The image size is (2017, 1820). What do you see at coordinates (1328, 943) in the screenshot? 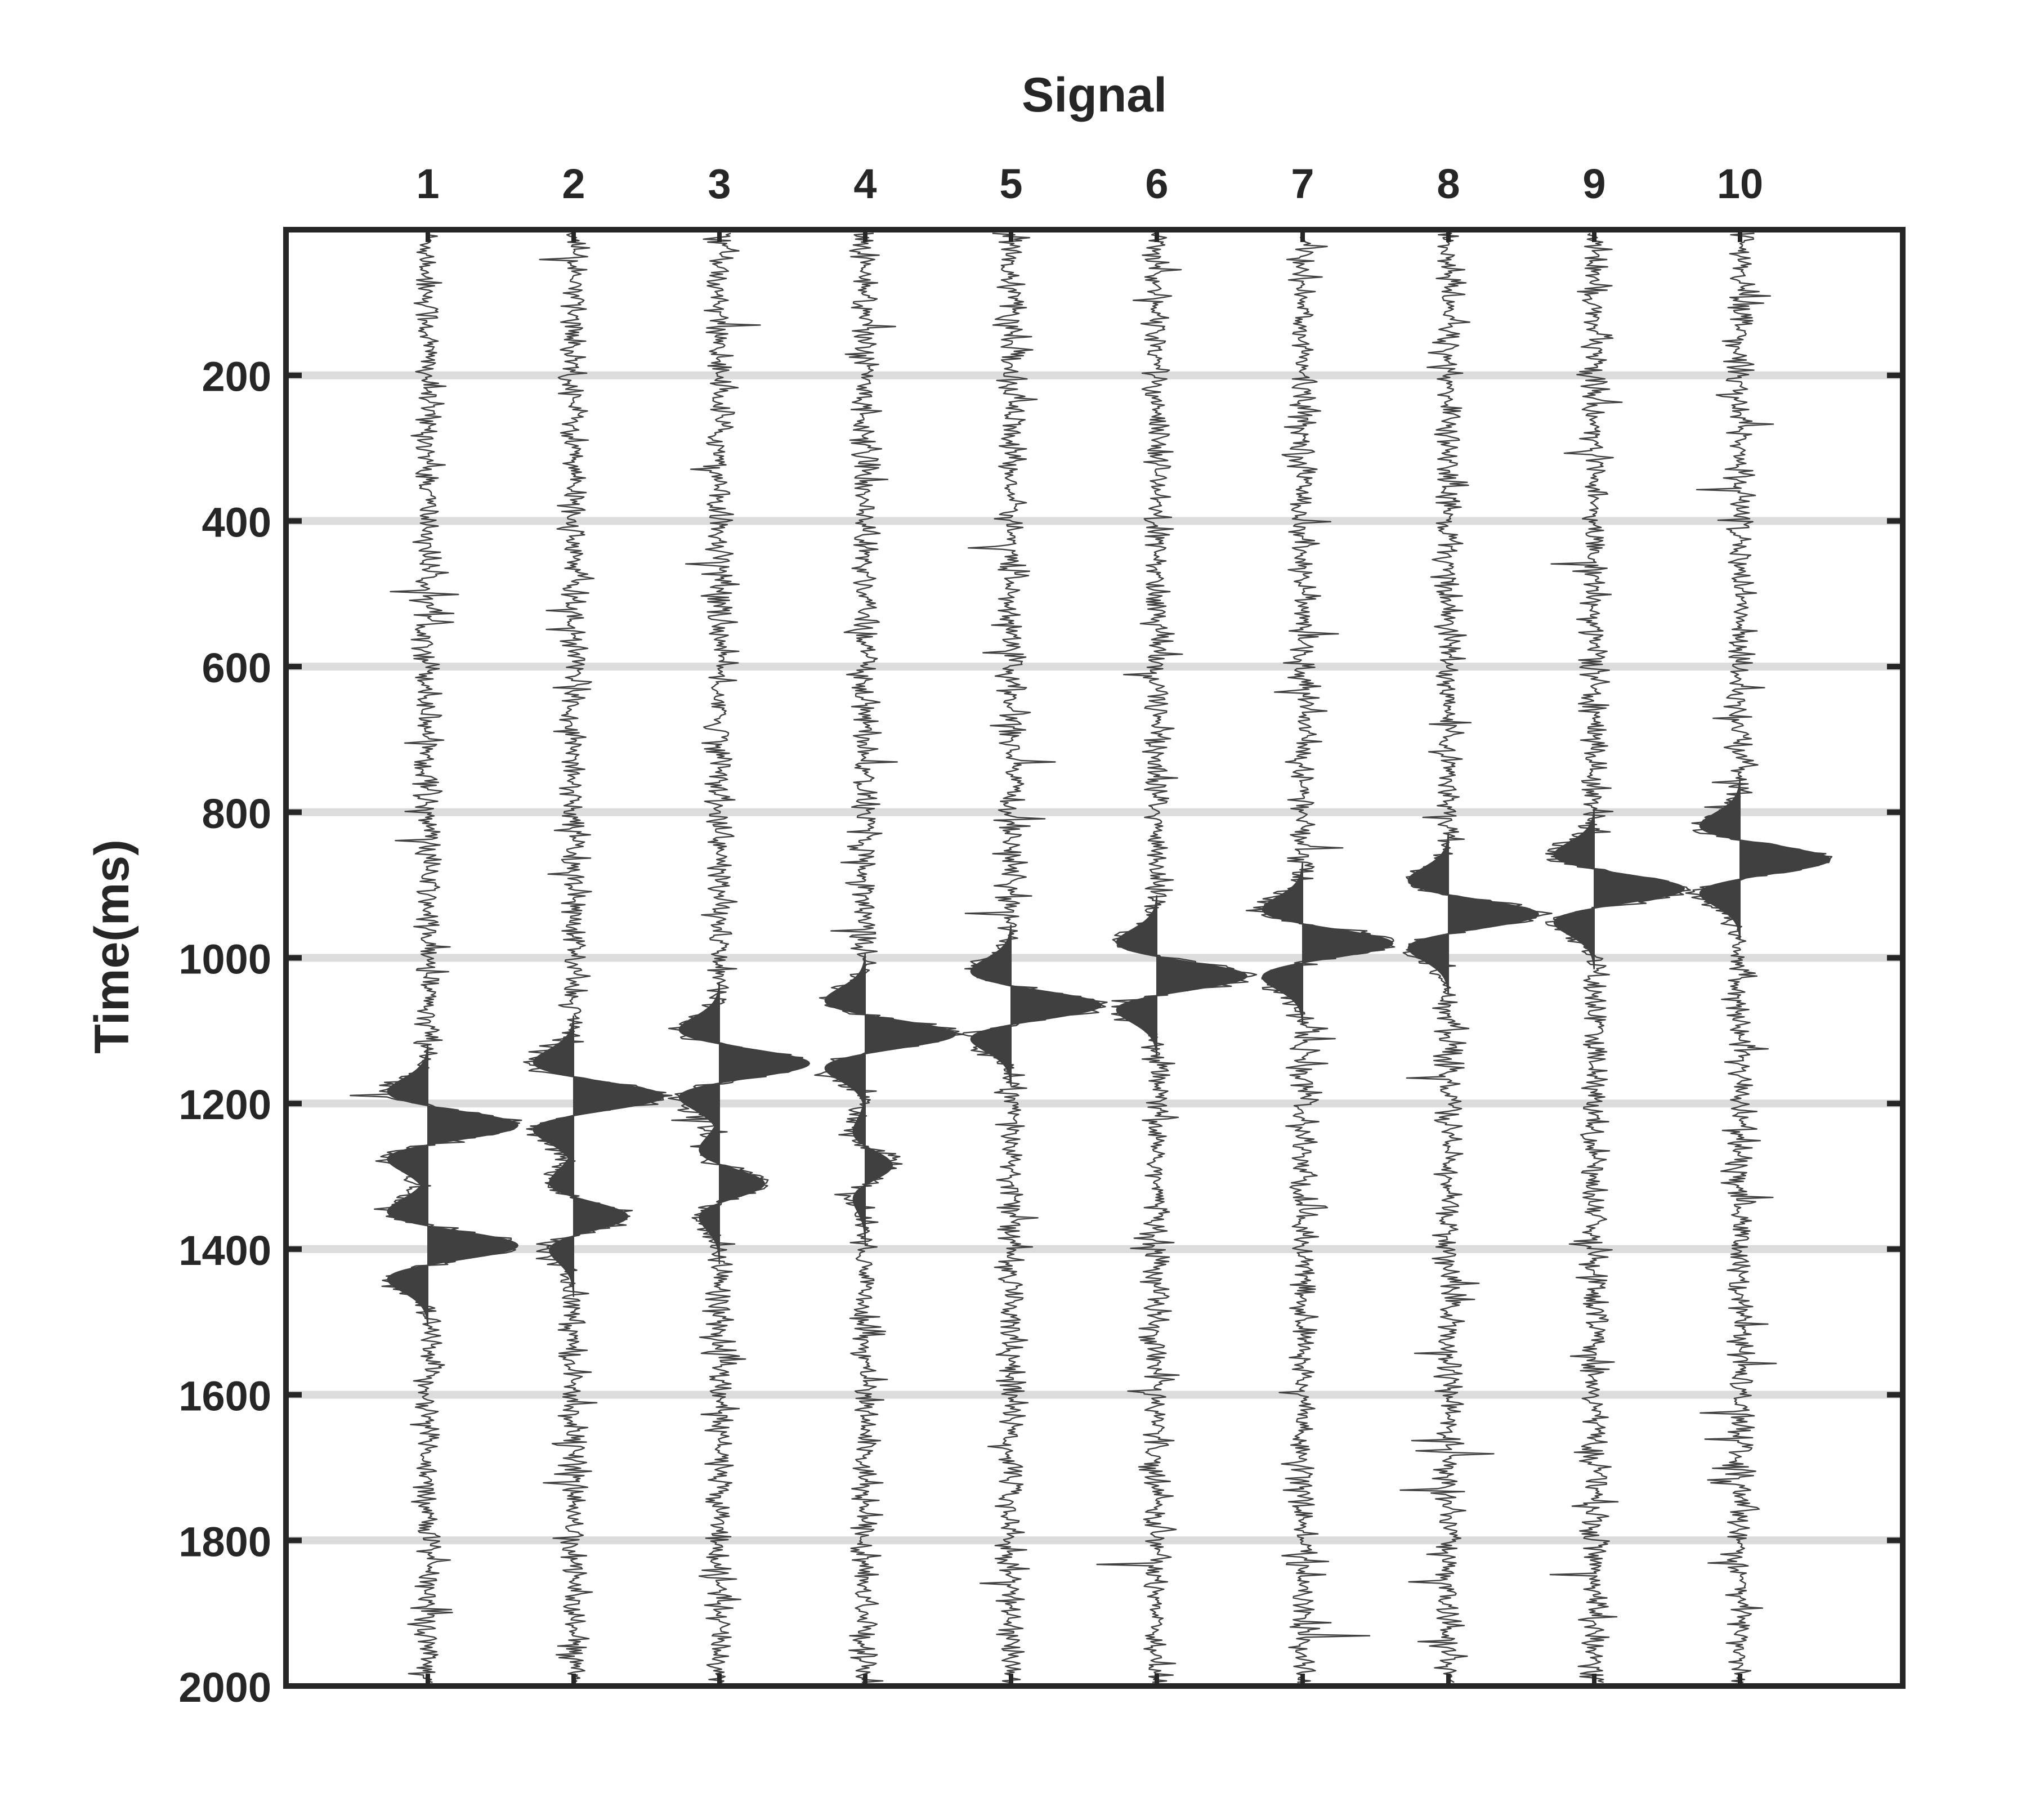
I see `trace-7-event` at bounding box center [1328, 943].